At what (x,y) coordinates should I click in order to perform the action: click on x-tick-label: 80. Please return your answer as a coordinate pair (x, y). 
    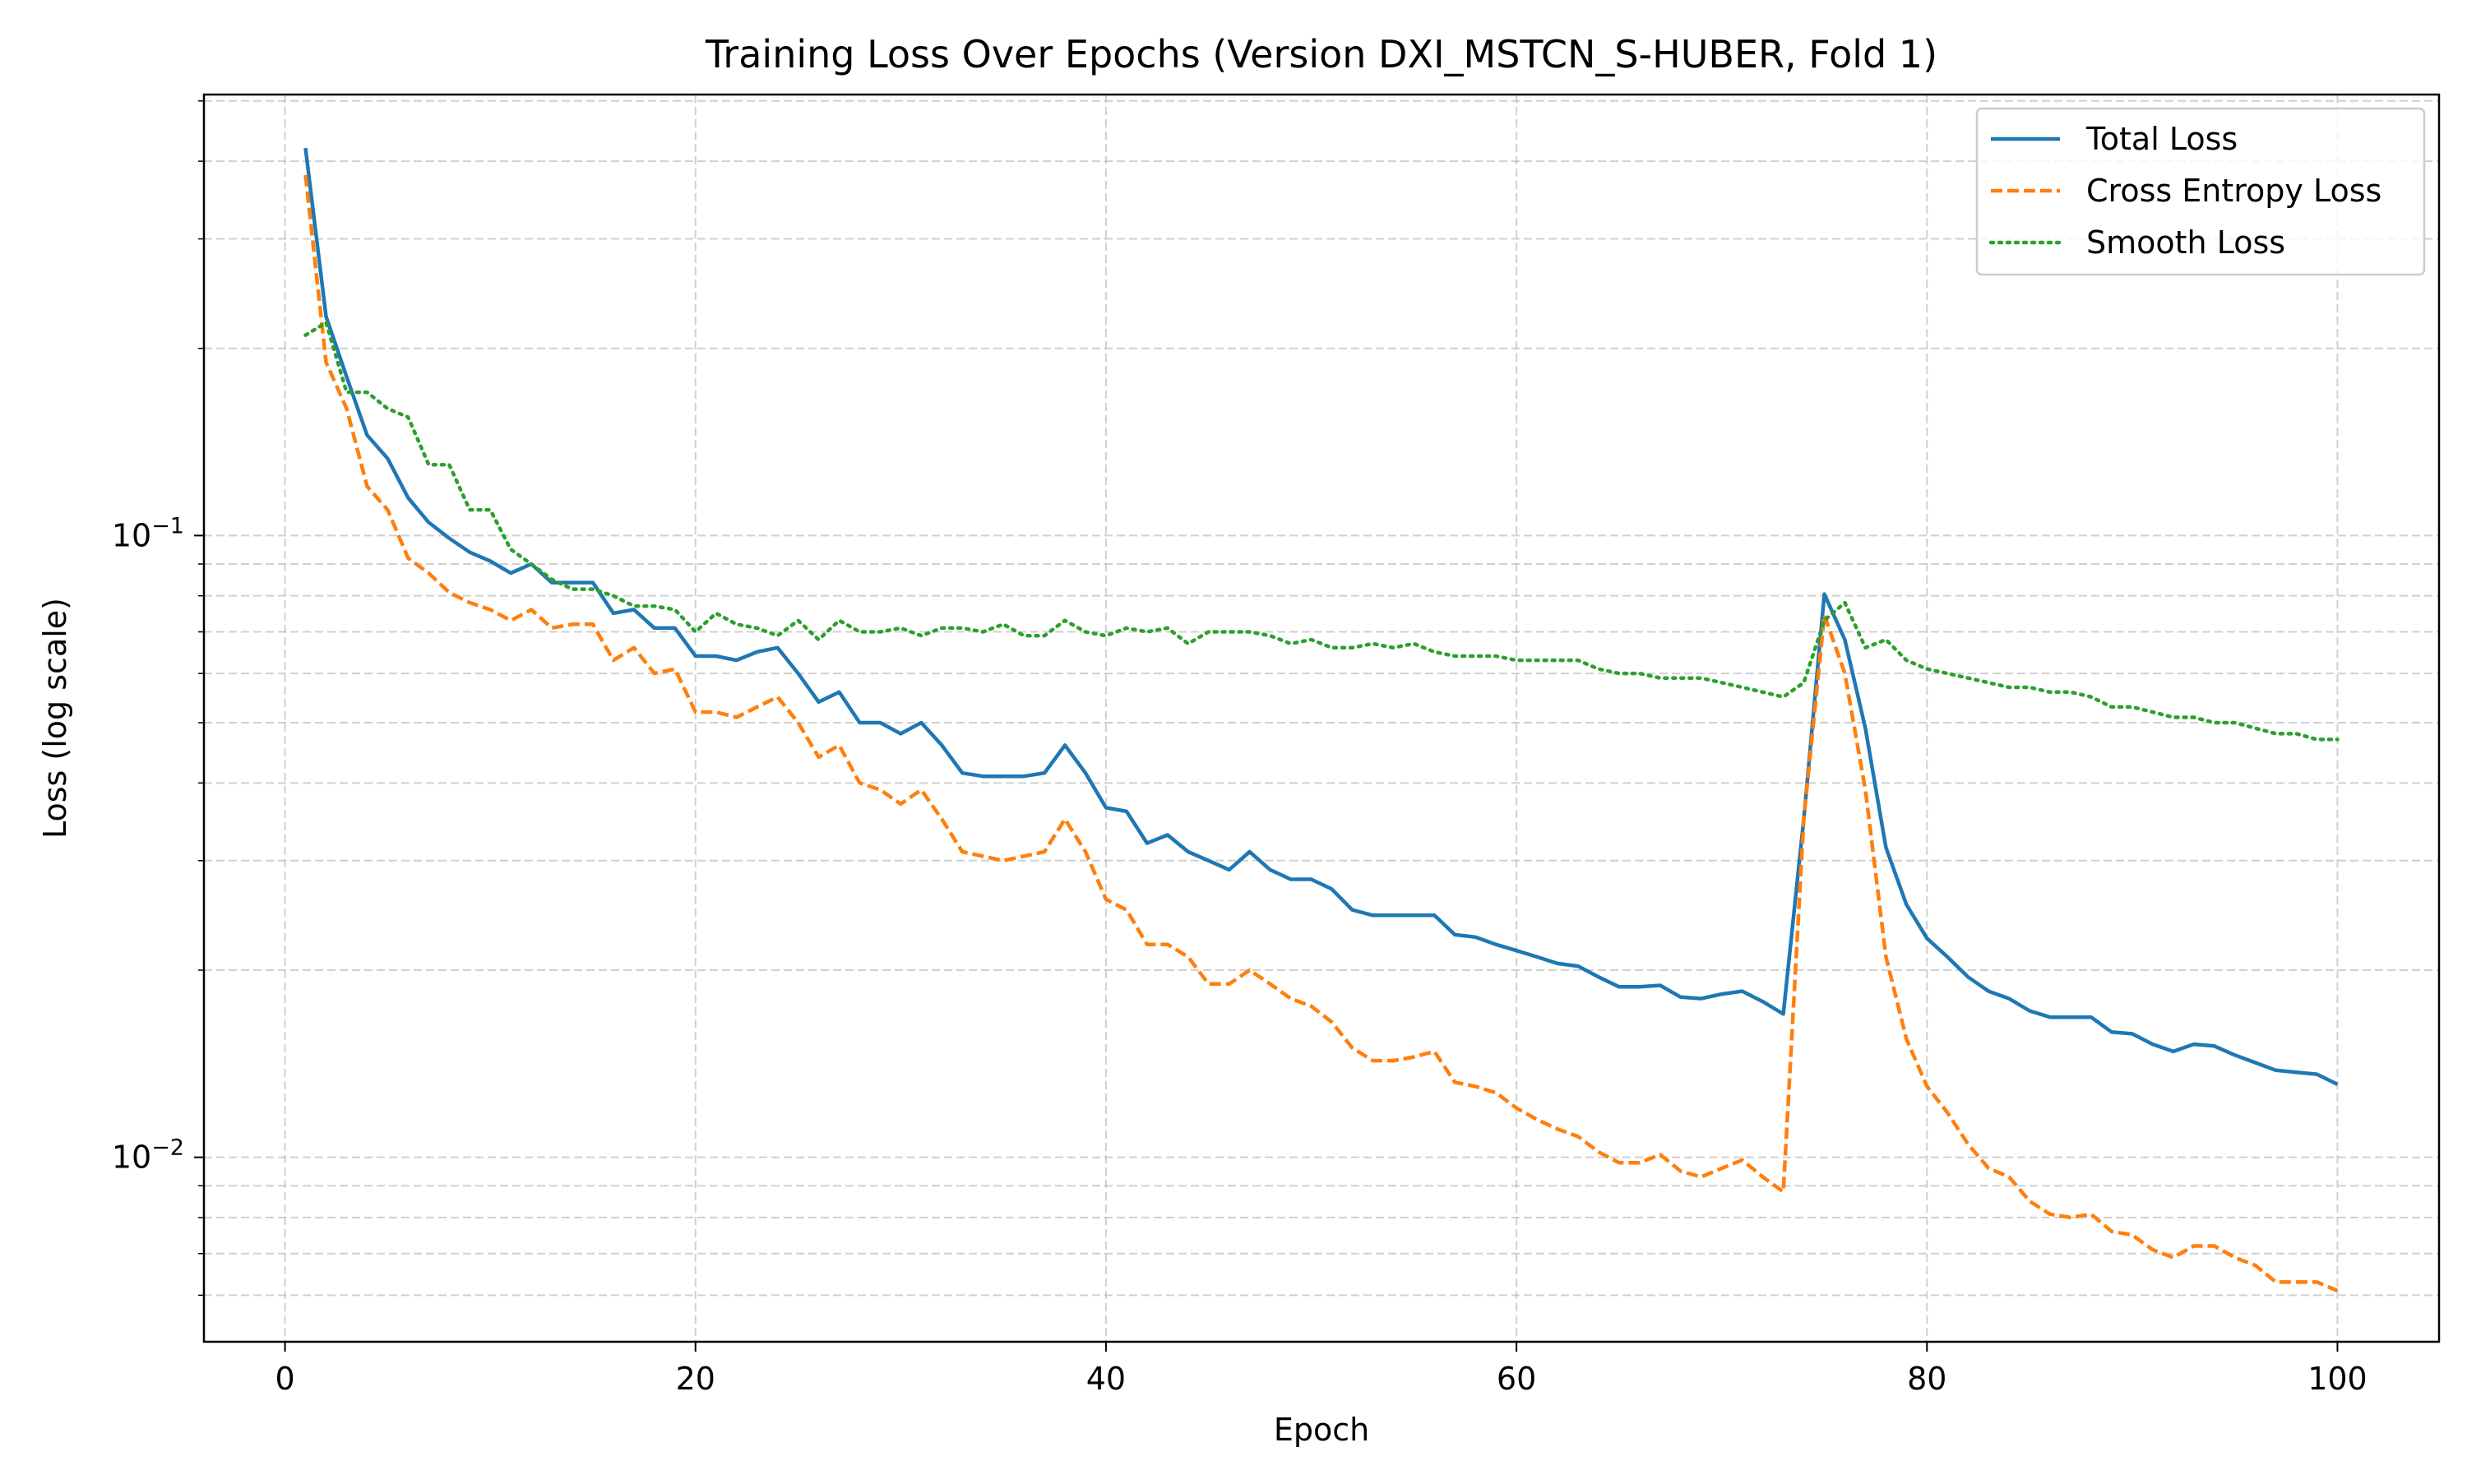
    Looking at the image, I should click on (1926, 1379).